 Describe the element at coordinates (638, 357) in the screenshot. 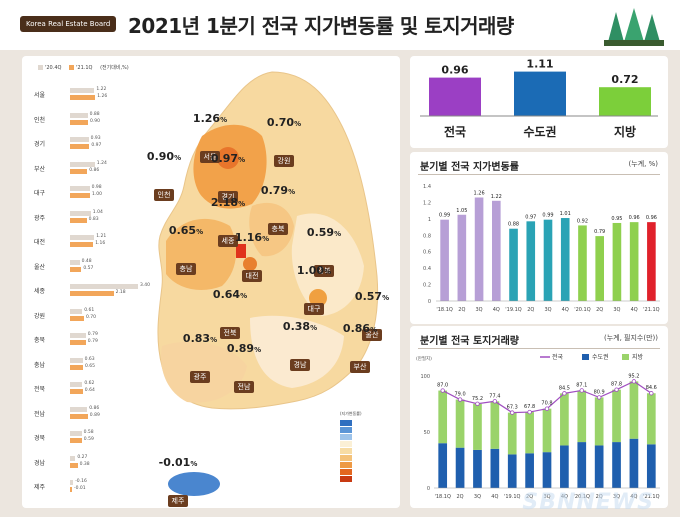

I see `legend-label: 지방` at that location.